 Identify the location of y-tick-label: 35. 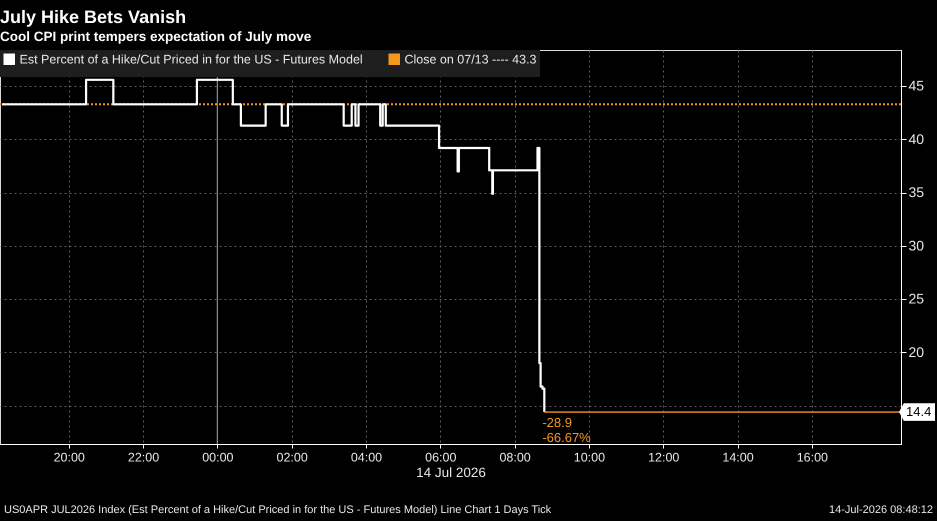
(916, 192).